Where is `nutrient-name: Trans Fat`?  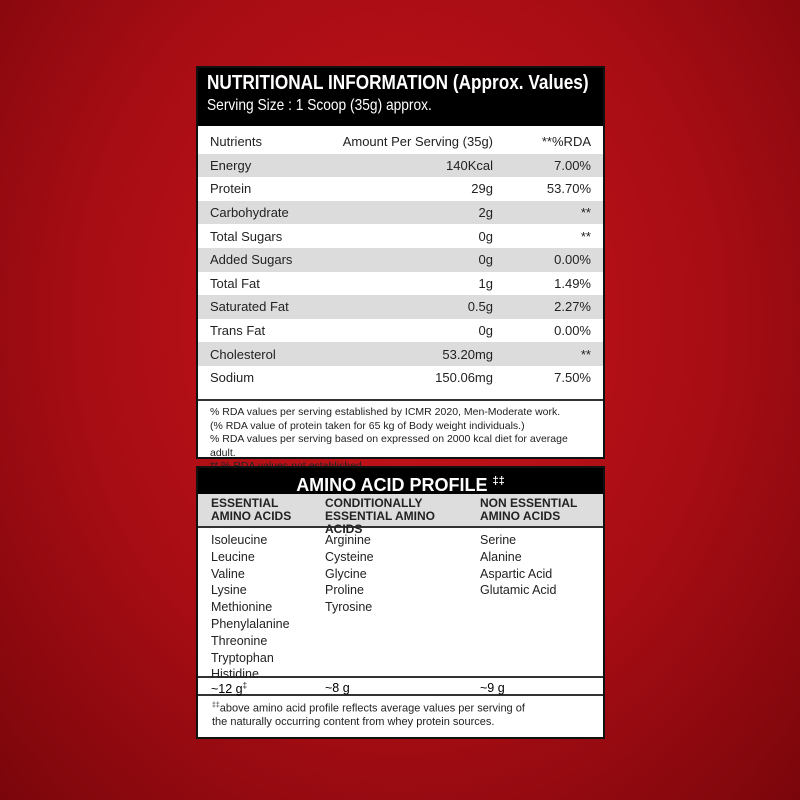
nutrient-name: Trans Fat is located at coordinates (238, 331).